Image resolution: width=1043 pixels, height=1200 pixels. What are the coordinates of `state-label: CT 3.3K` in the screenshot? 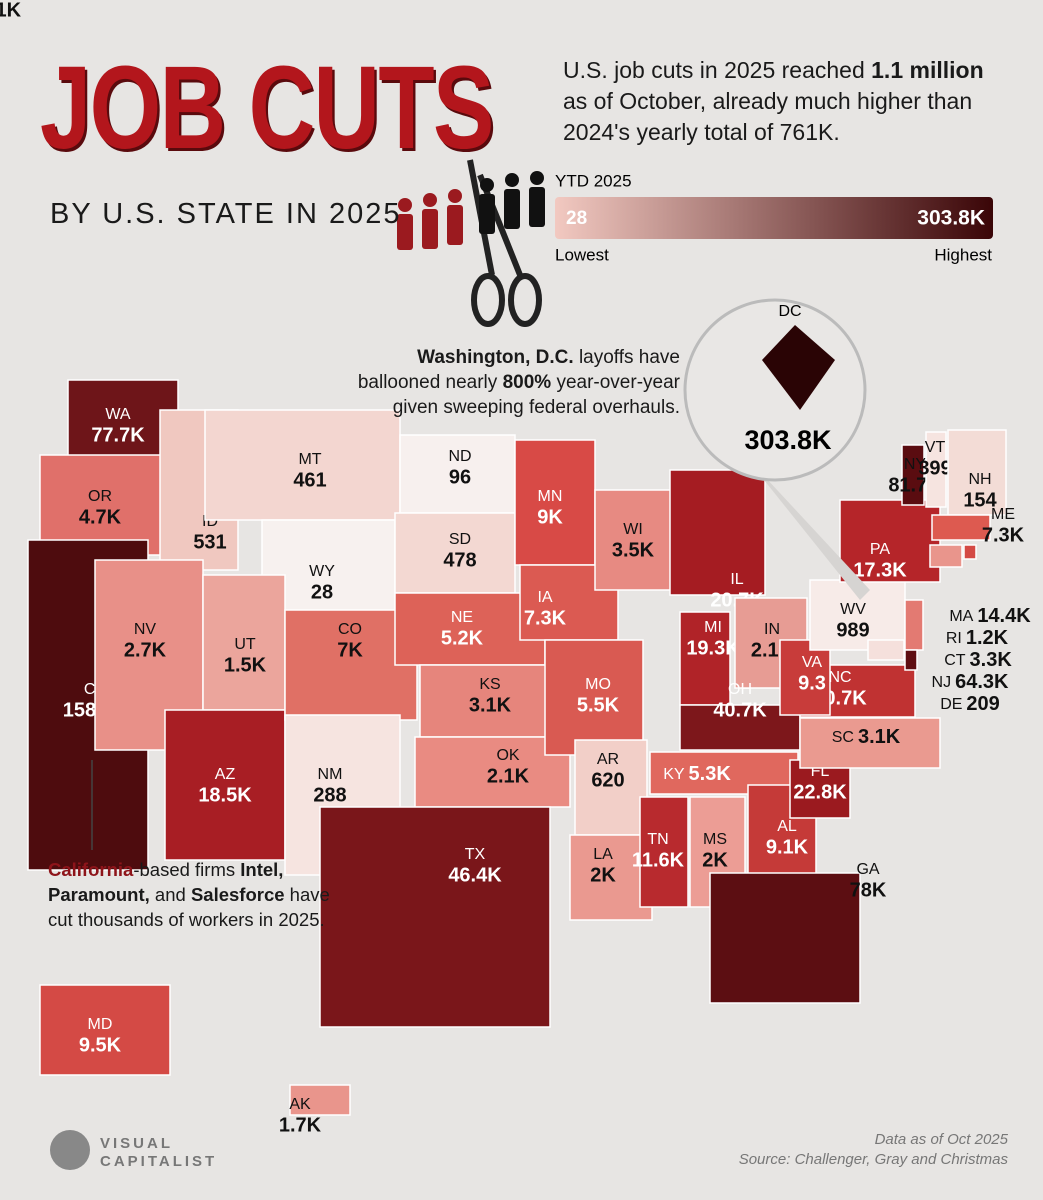 It's located at (978, 660).